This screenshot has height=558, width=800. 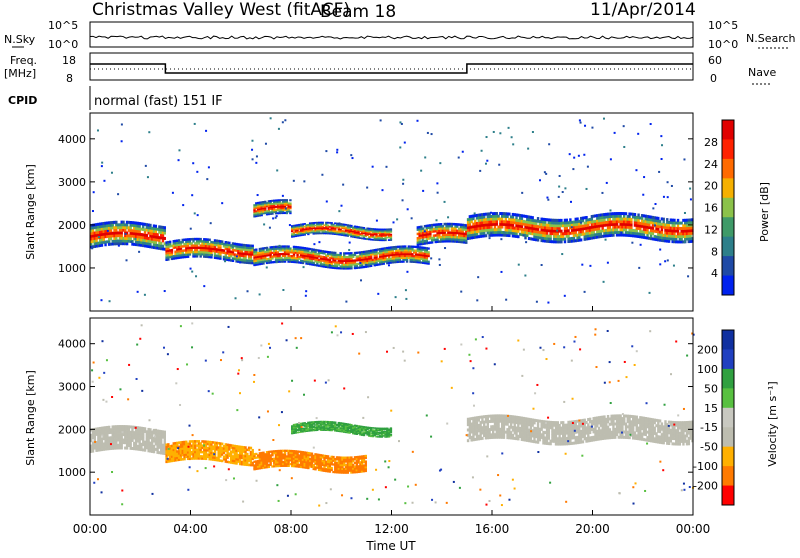 I want to click on nsky-label: N.Sky, so click(x=20, y=39).